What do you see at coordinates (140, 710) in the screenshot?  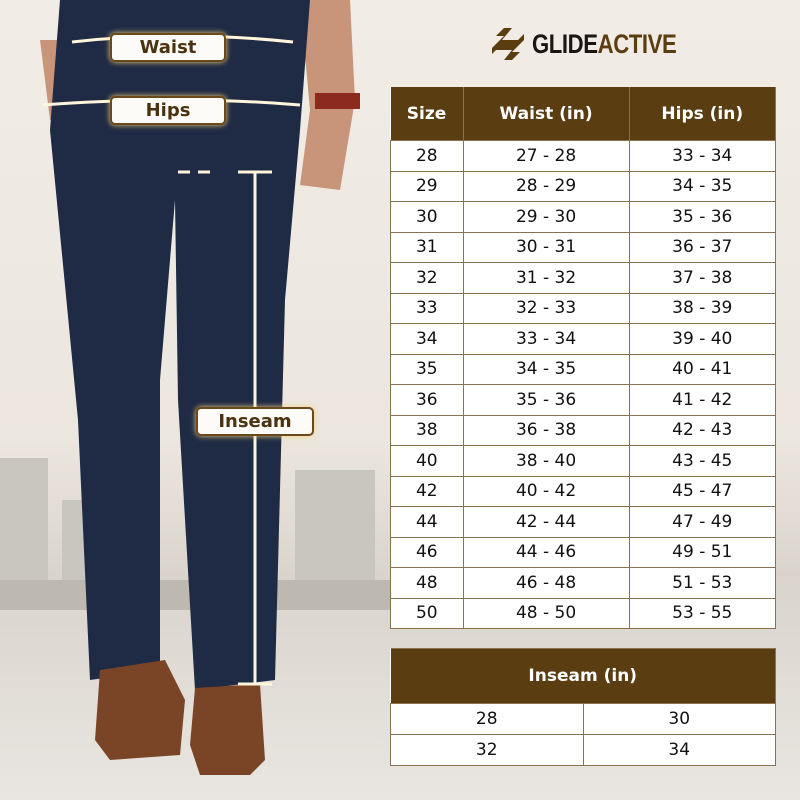 I see `left-shoe` at bounding box center [140, 710].